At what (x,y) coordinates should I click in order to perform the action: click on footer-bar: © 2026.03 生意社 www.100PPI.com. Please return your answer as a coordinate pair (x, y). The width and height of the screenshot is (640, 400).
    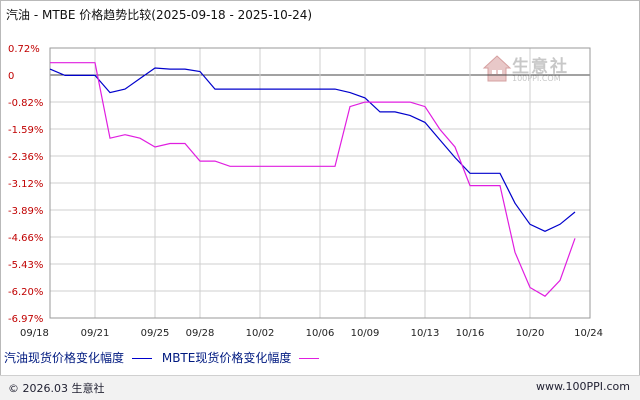
    Looking at the image, I should click on (320, 387).